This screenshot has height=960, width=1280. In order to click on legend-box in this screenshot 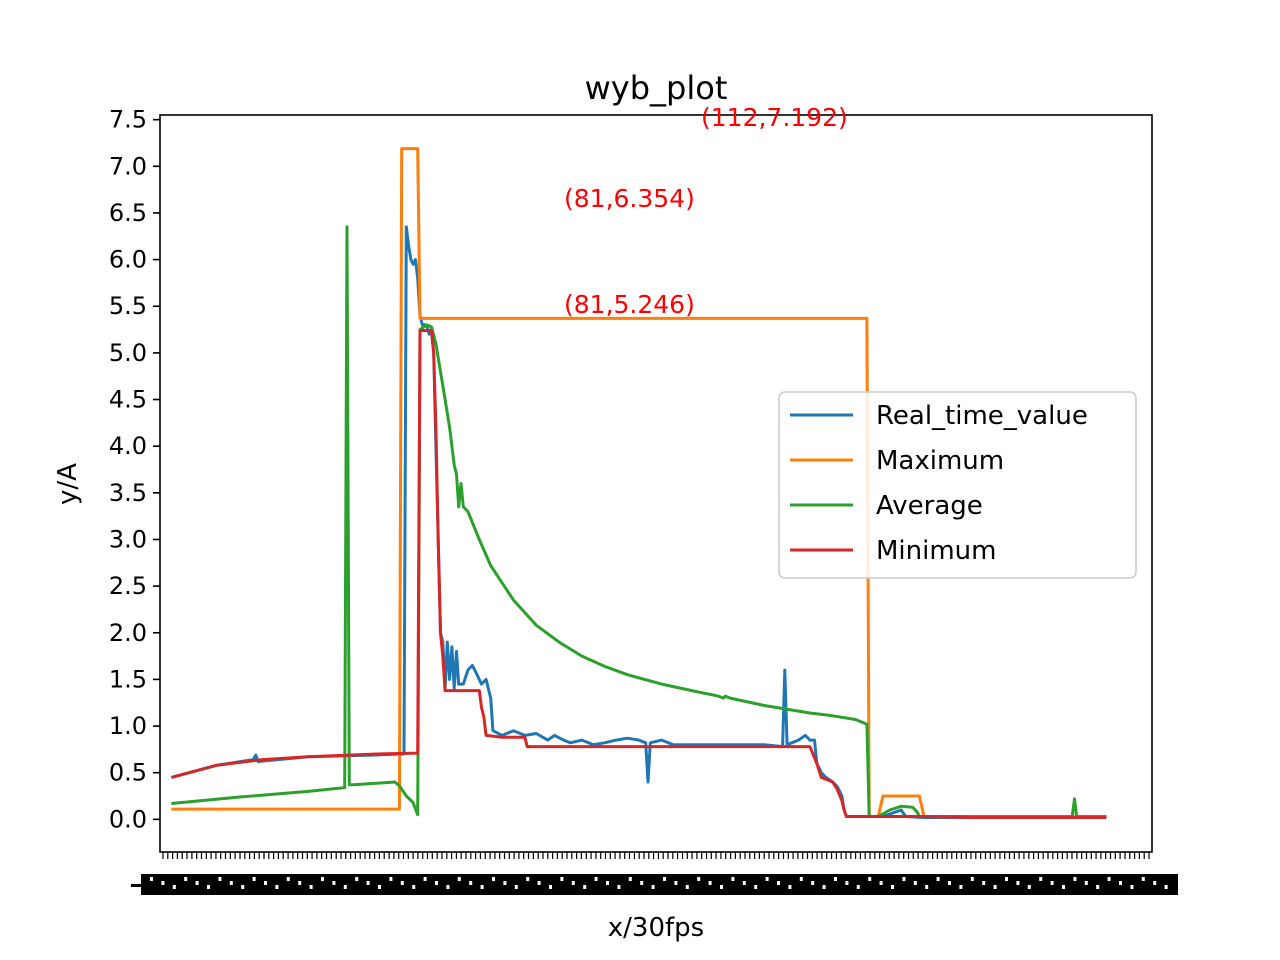, I will do `click(957, 485)`.